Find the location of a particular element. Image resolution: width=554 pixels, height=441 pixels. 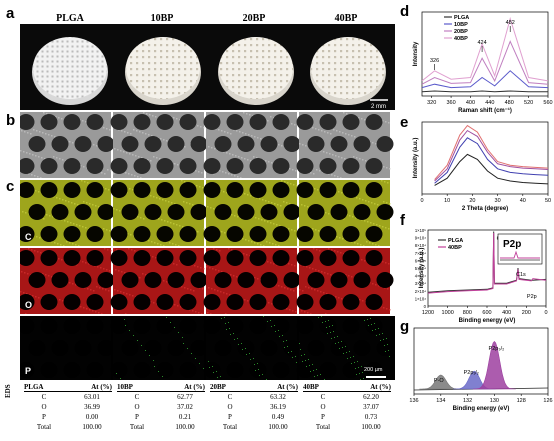

panel-label-g: g is located at coordinates (405, 326).